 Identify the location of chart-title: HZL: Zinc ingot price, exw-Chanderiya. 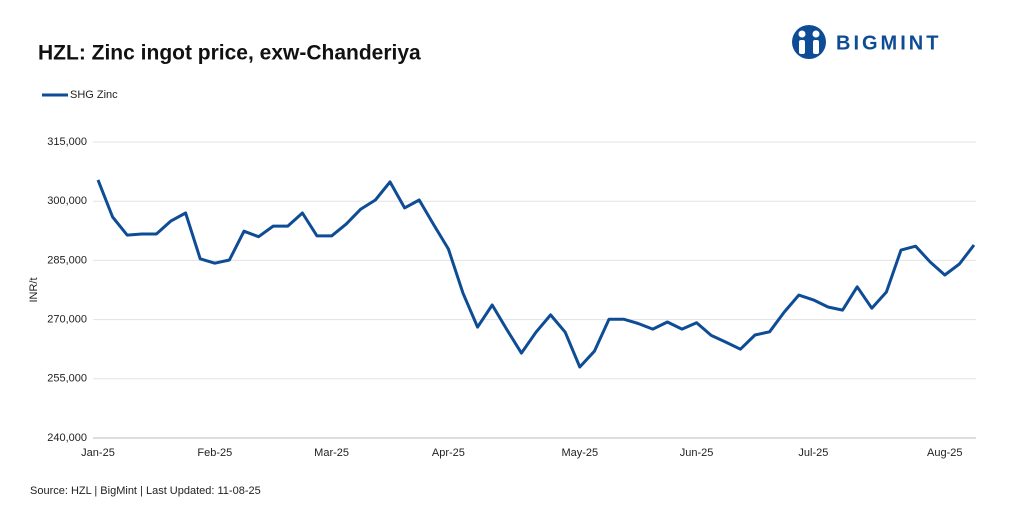
(229, 53).